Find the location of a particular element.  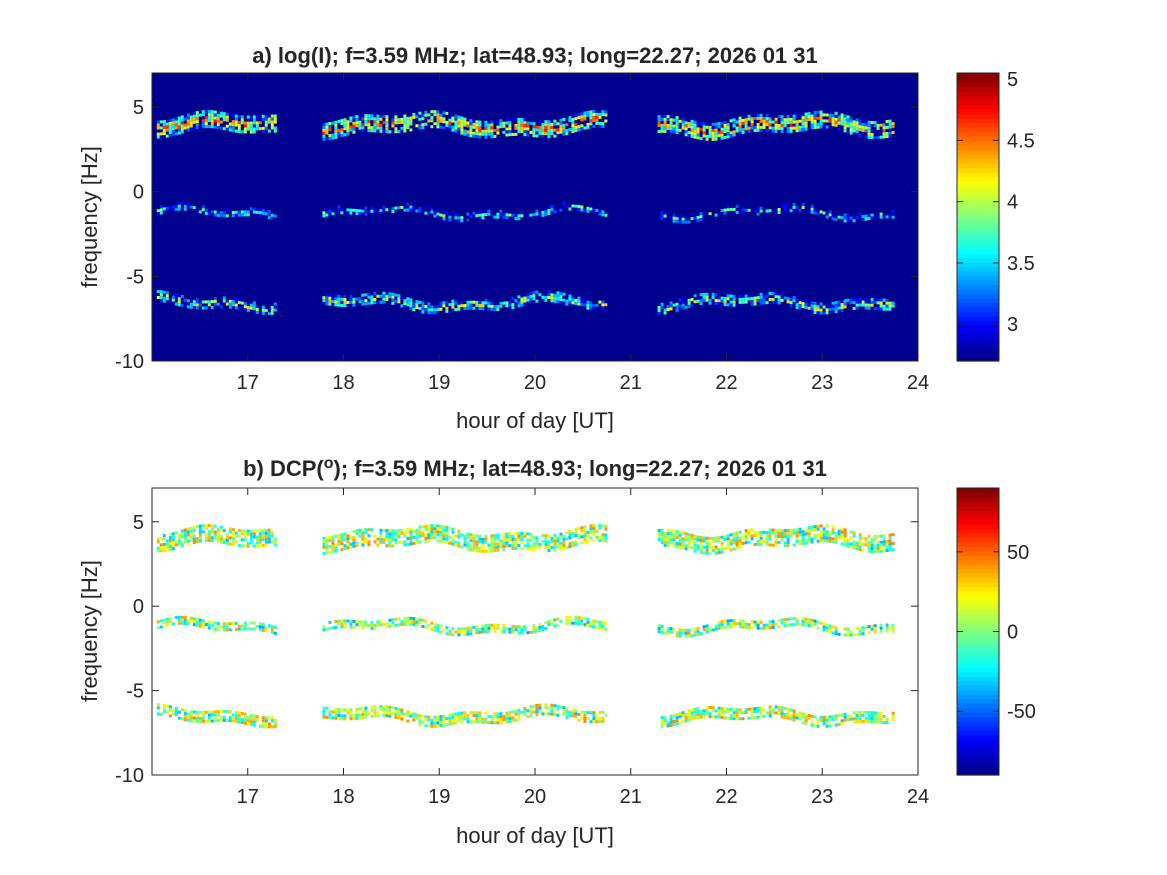

y-tick-label: 5 is located at coordinates (138, 523).